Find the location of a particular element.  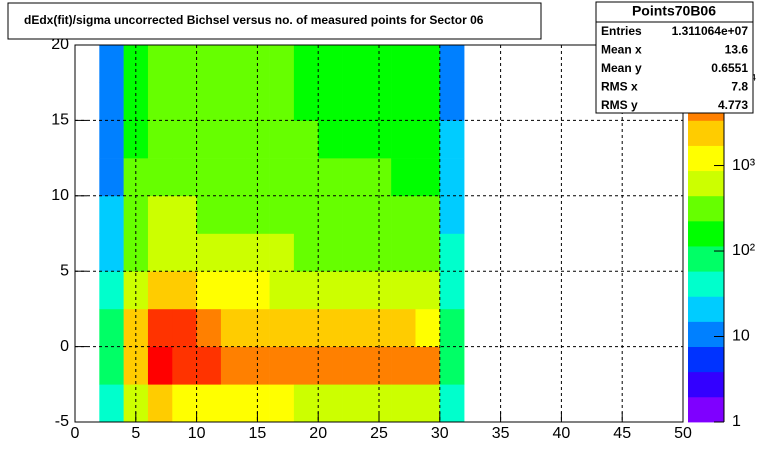

title-box is located at coordinates (274, 21).